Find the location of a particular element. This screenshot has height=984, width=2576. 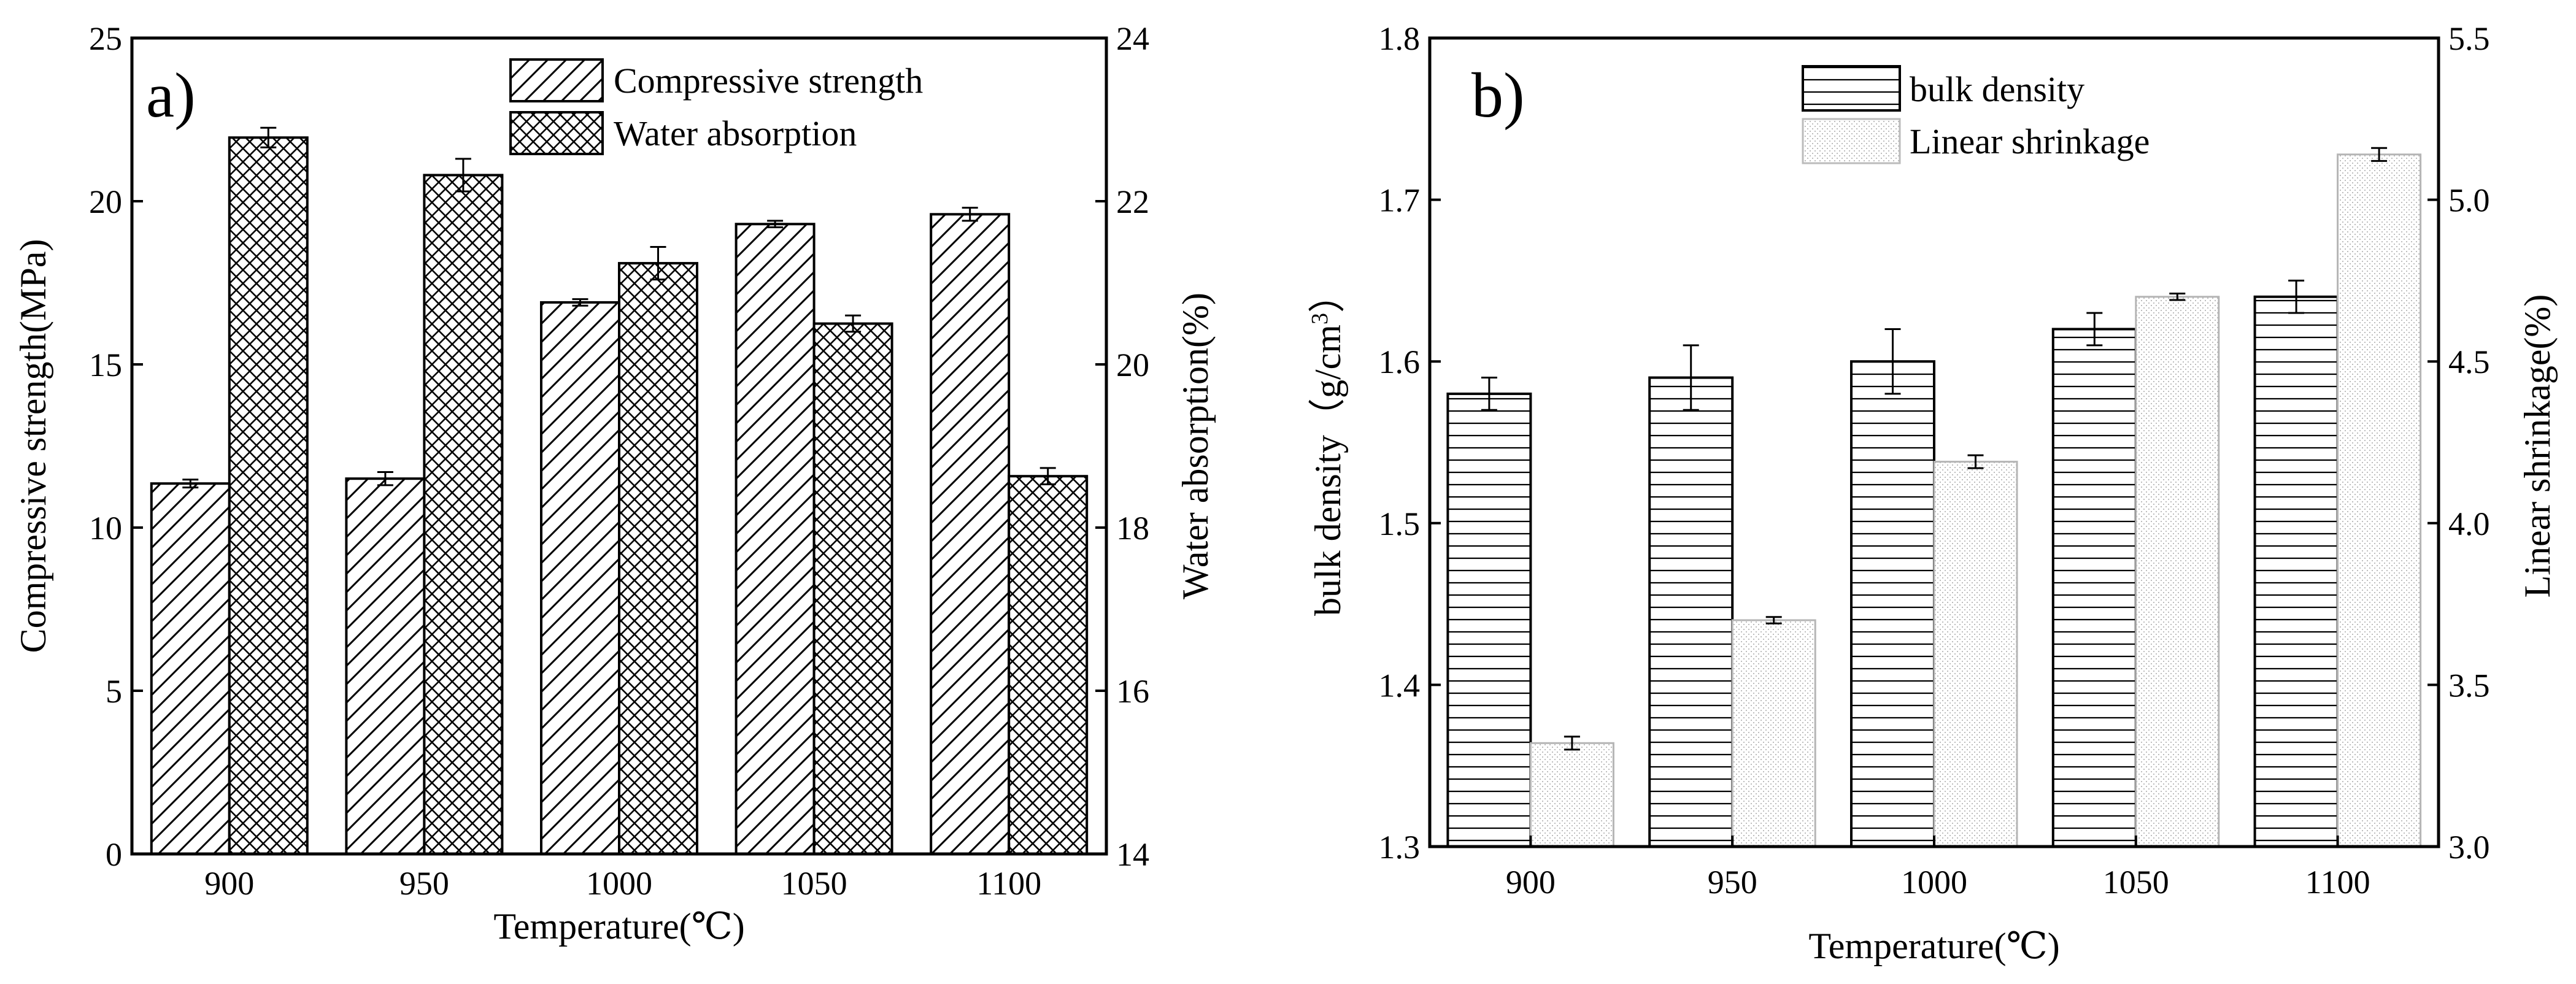

legend-label-water-absorption: Water absorption is located at coordinates (735, 133).